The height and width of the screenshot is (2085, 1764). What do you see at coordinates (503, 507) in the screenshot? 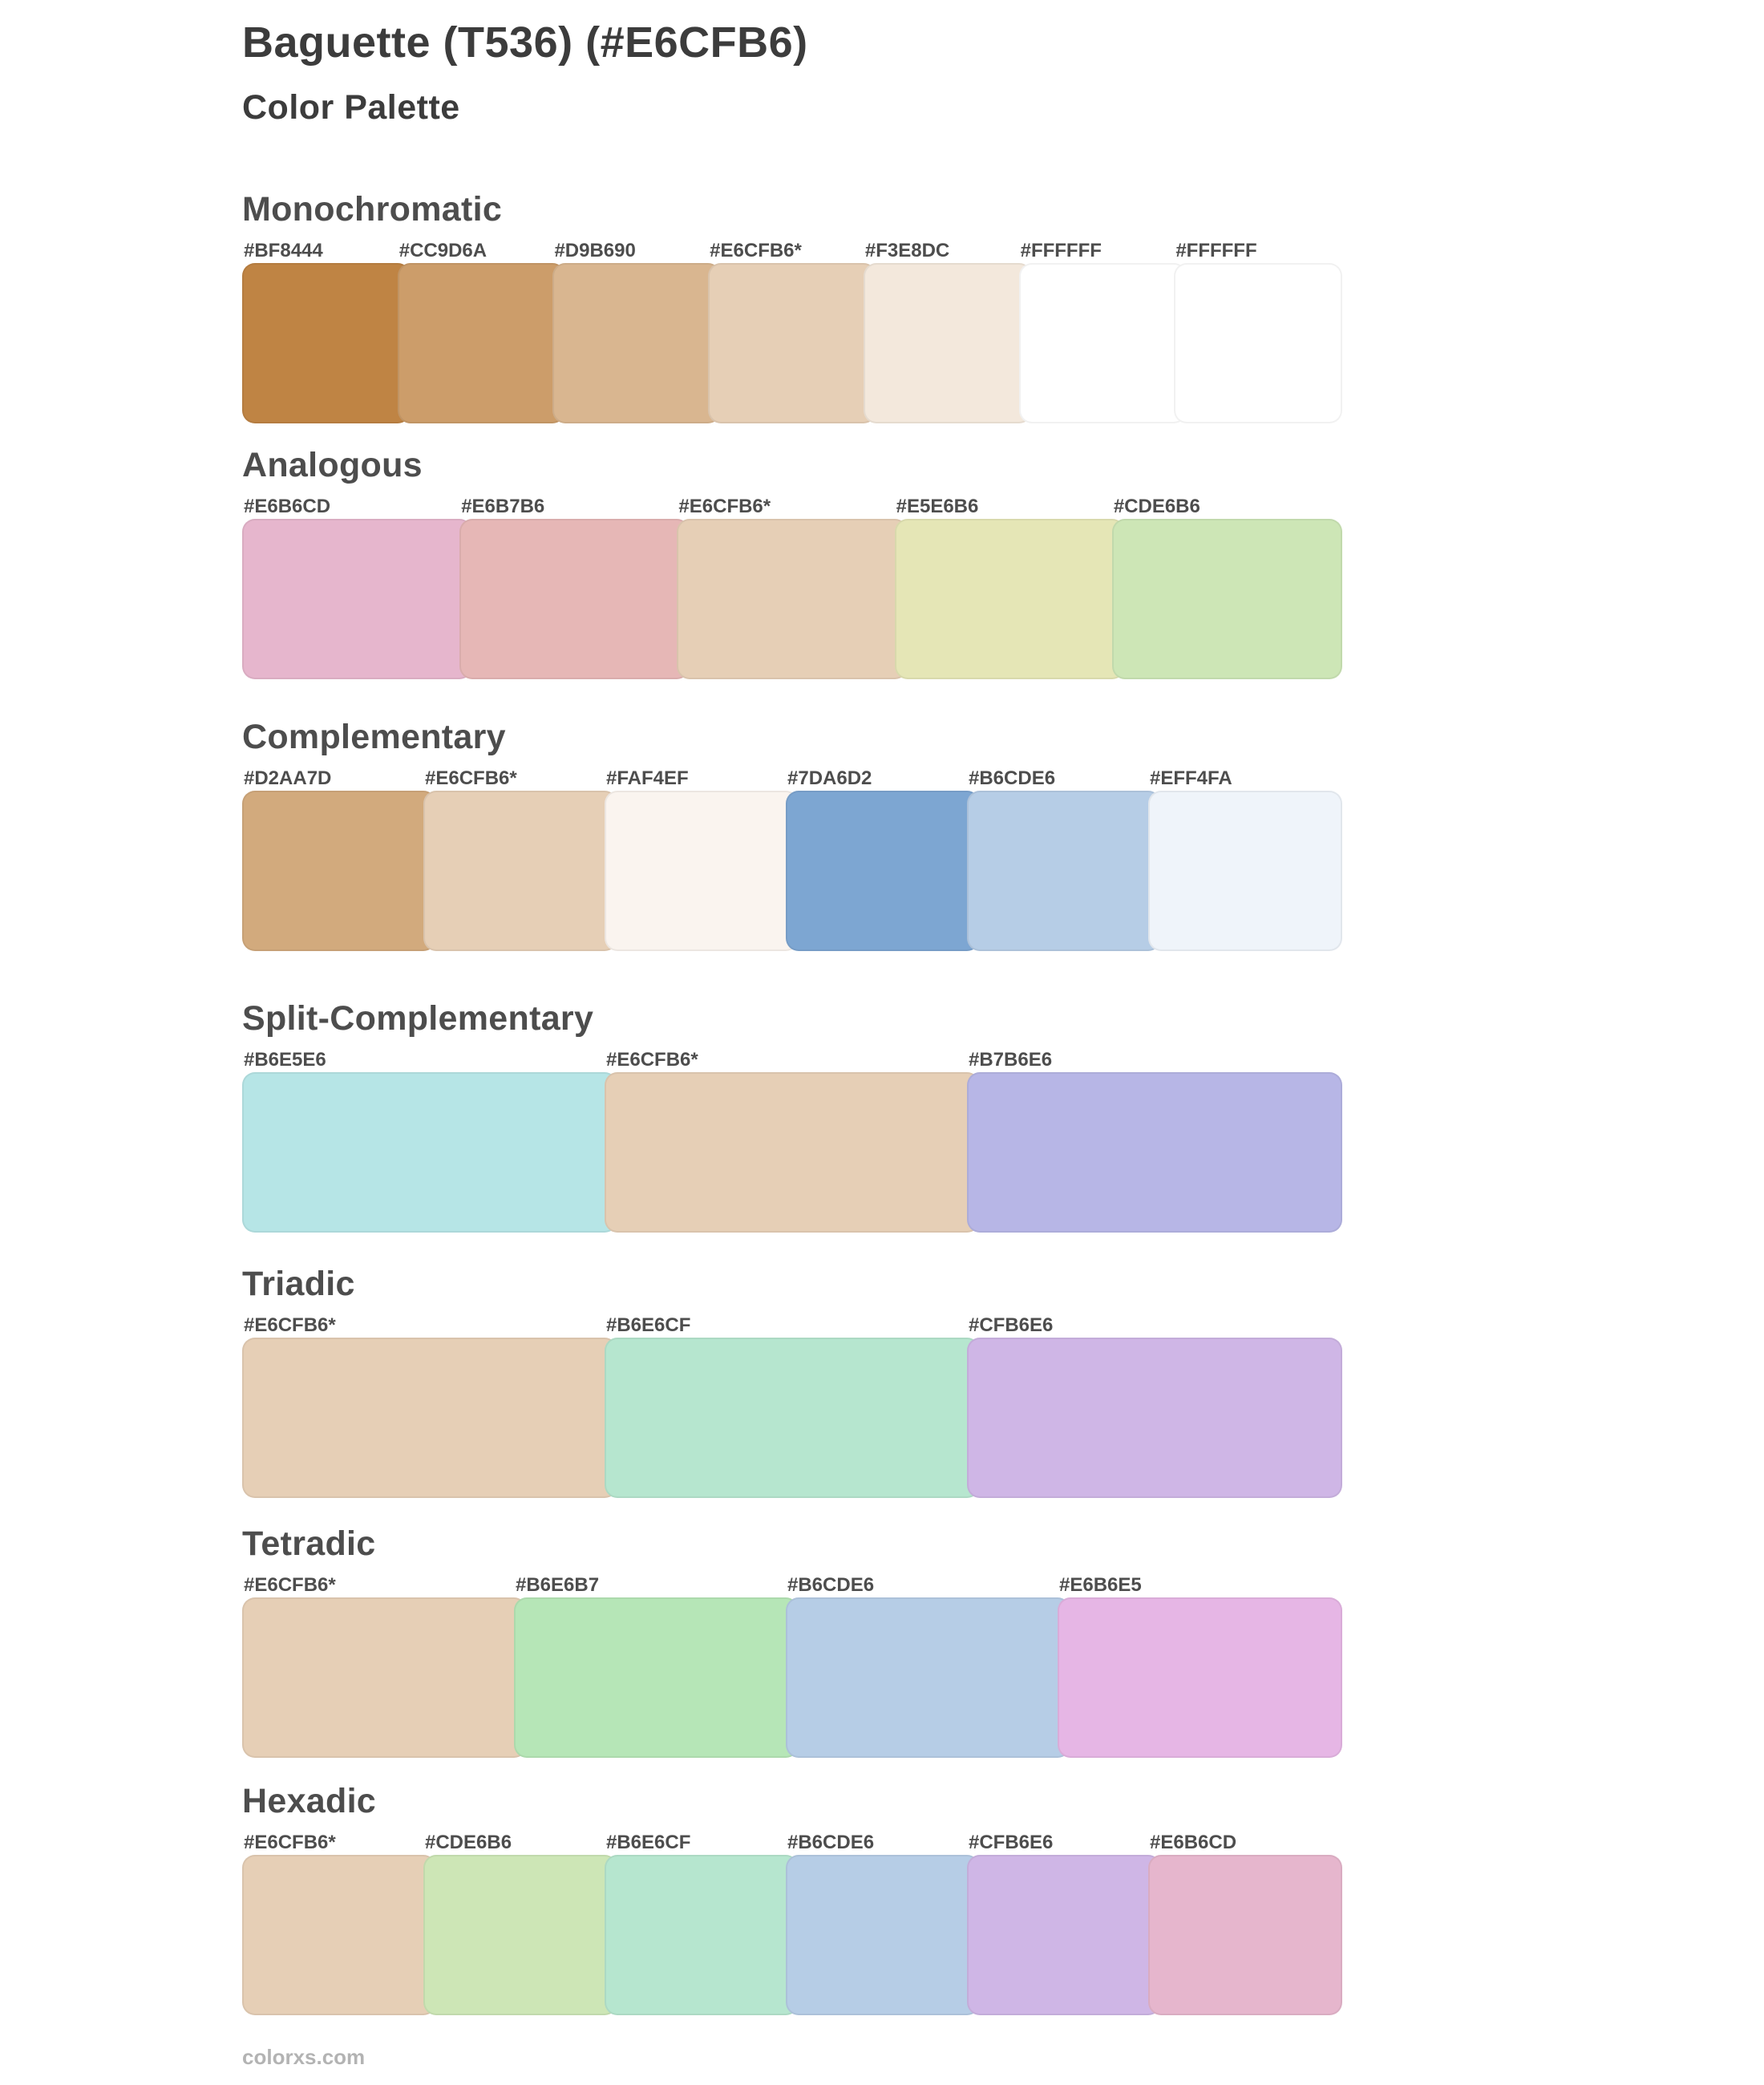
I see `swatch-hex-label: #E6B7B6` at bounding box center [503, 507].